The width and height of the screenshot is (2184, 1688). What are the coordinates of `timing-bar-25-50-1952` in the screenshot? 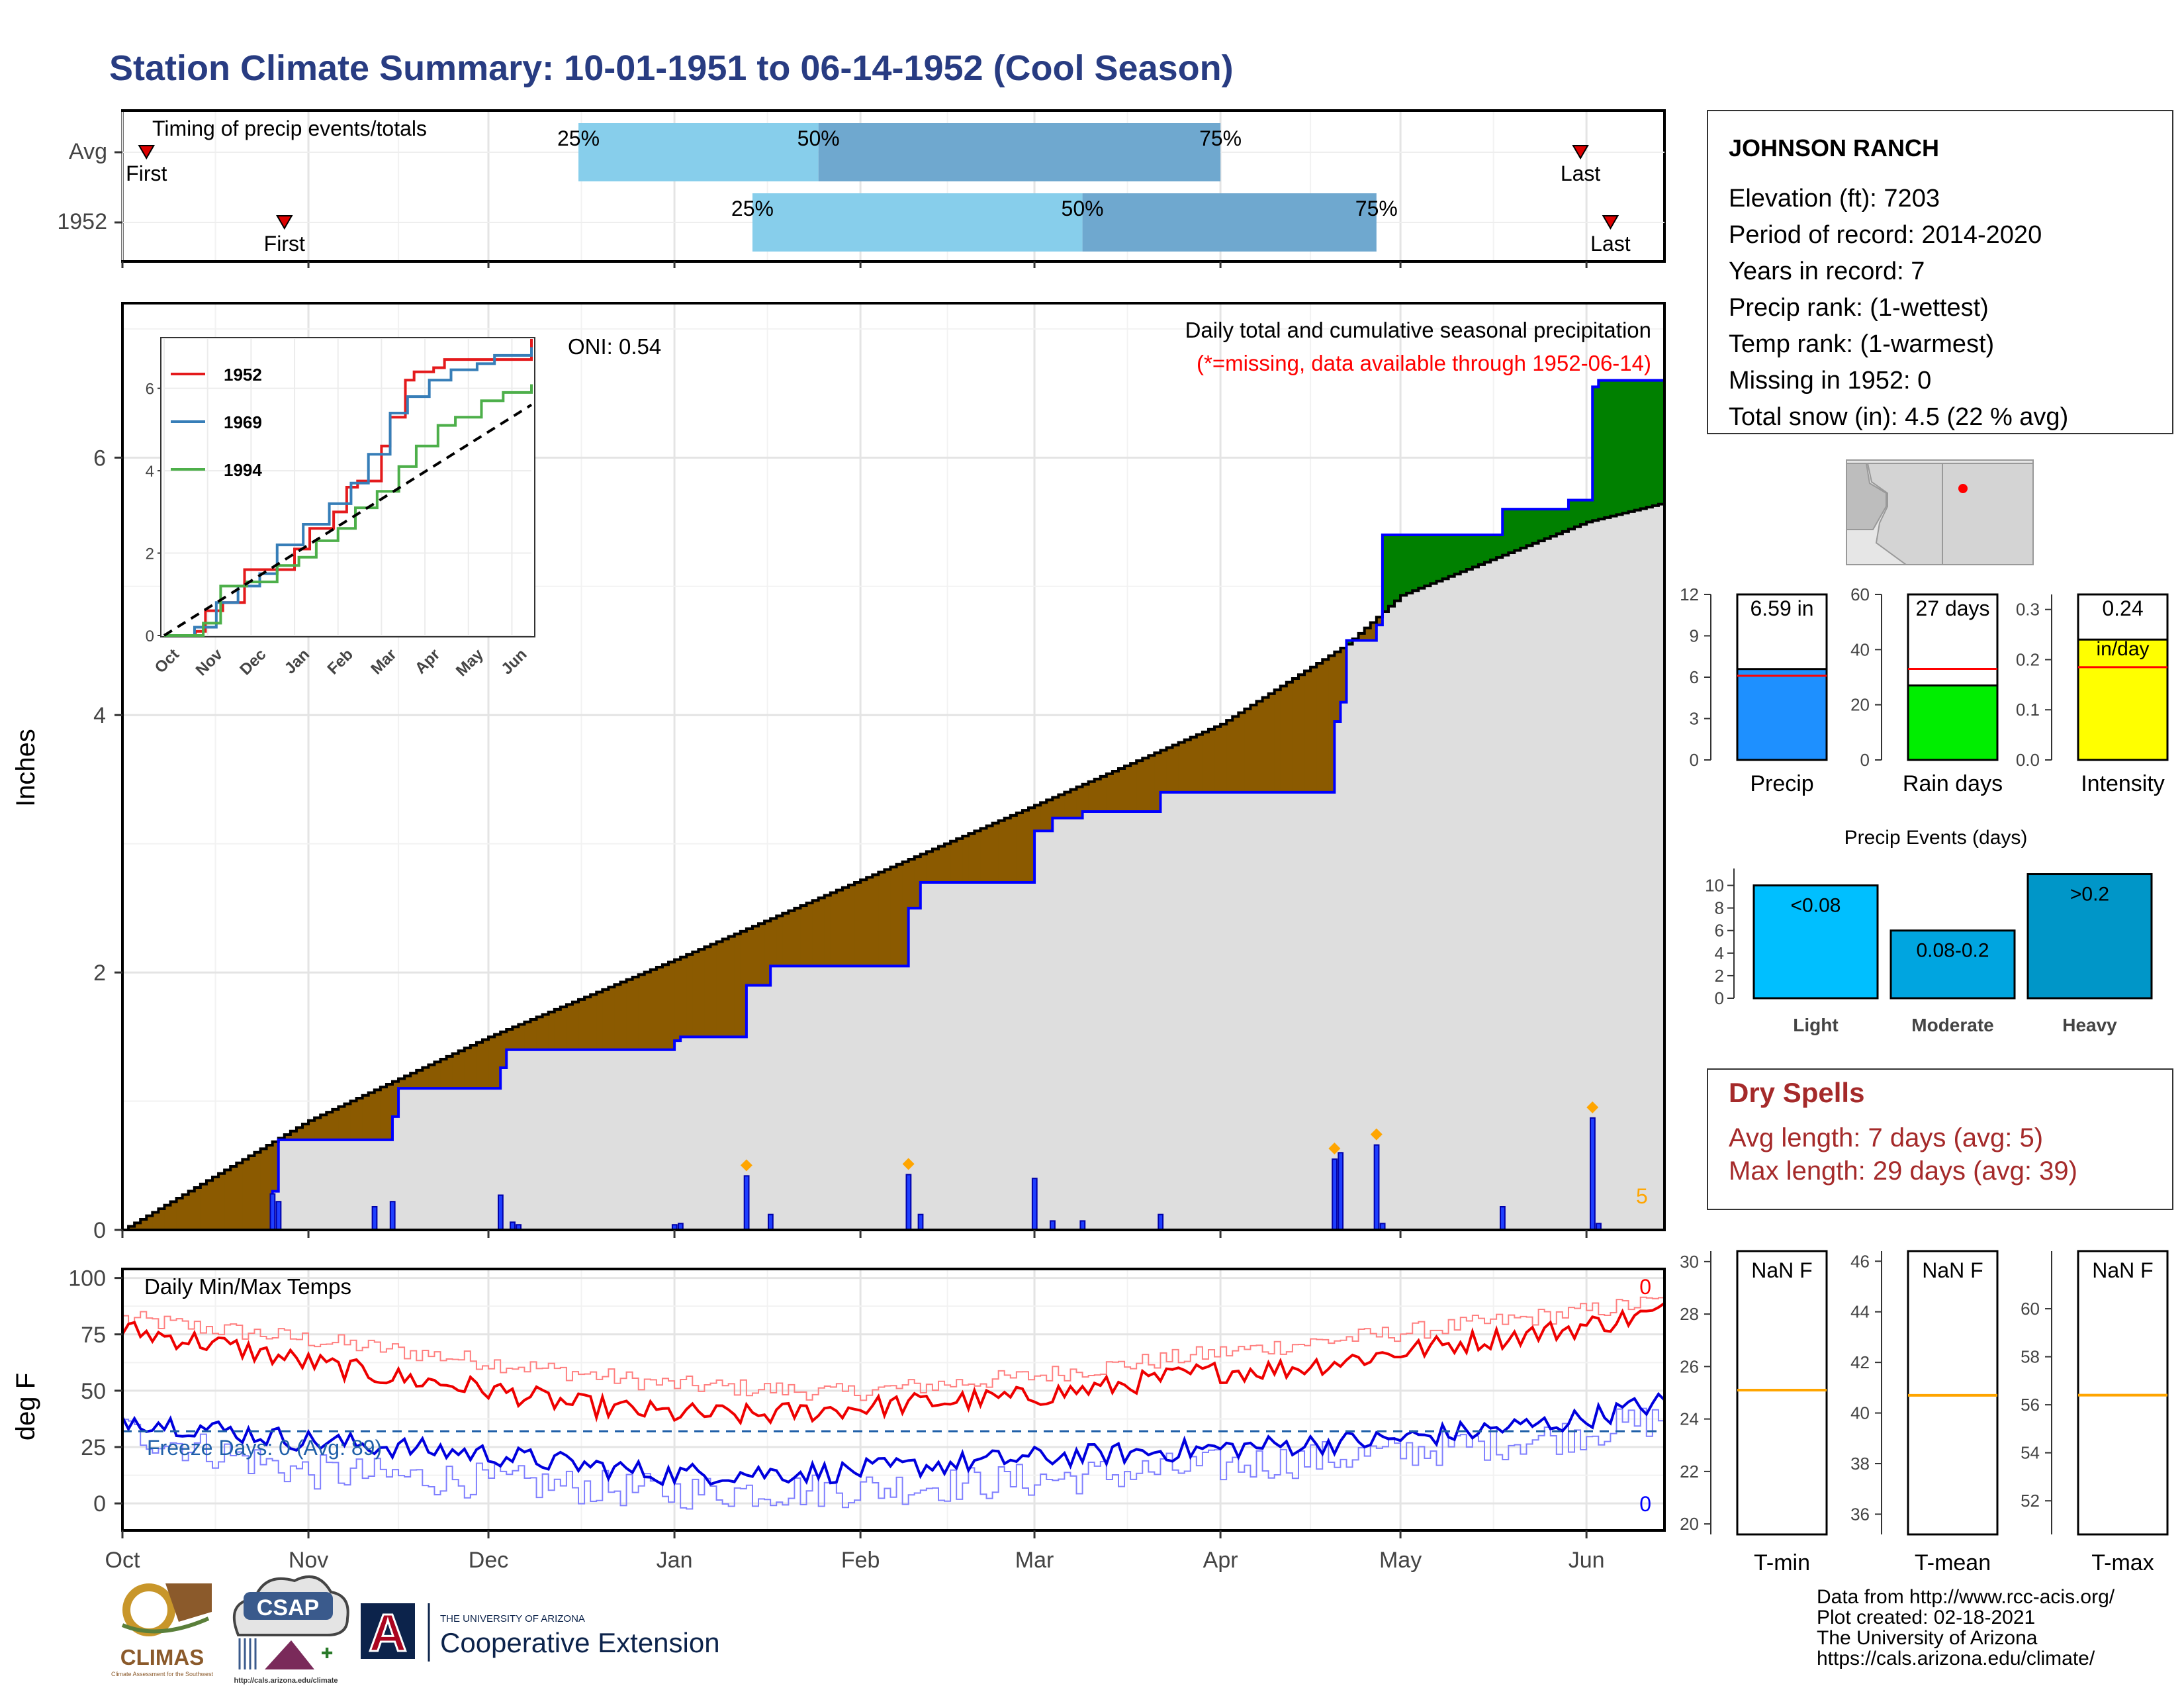 It's located at (917, 222).